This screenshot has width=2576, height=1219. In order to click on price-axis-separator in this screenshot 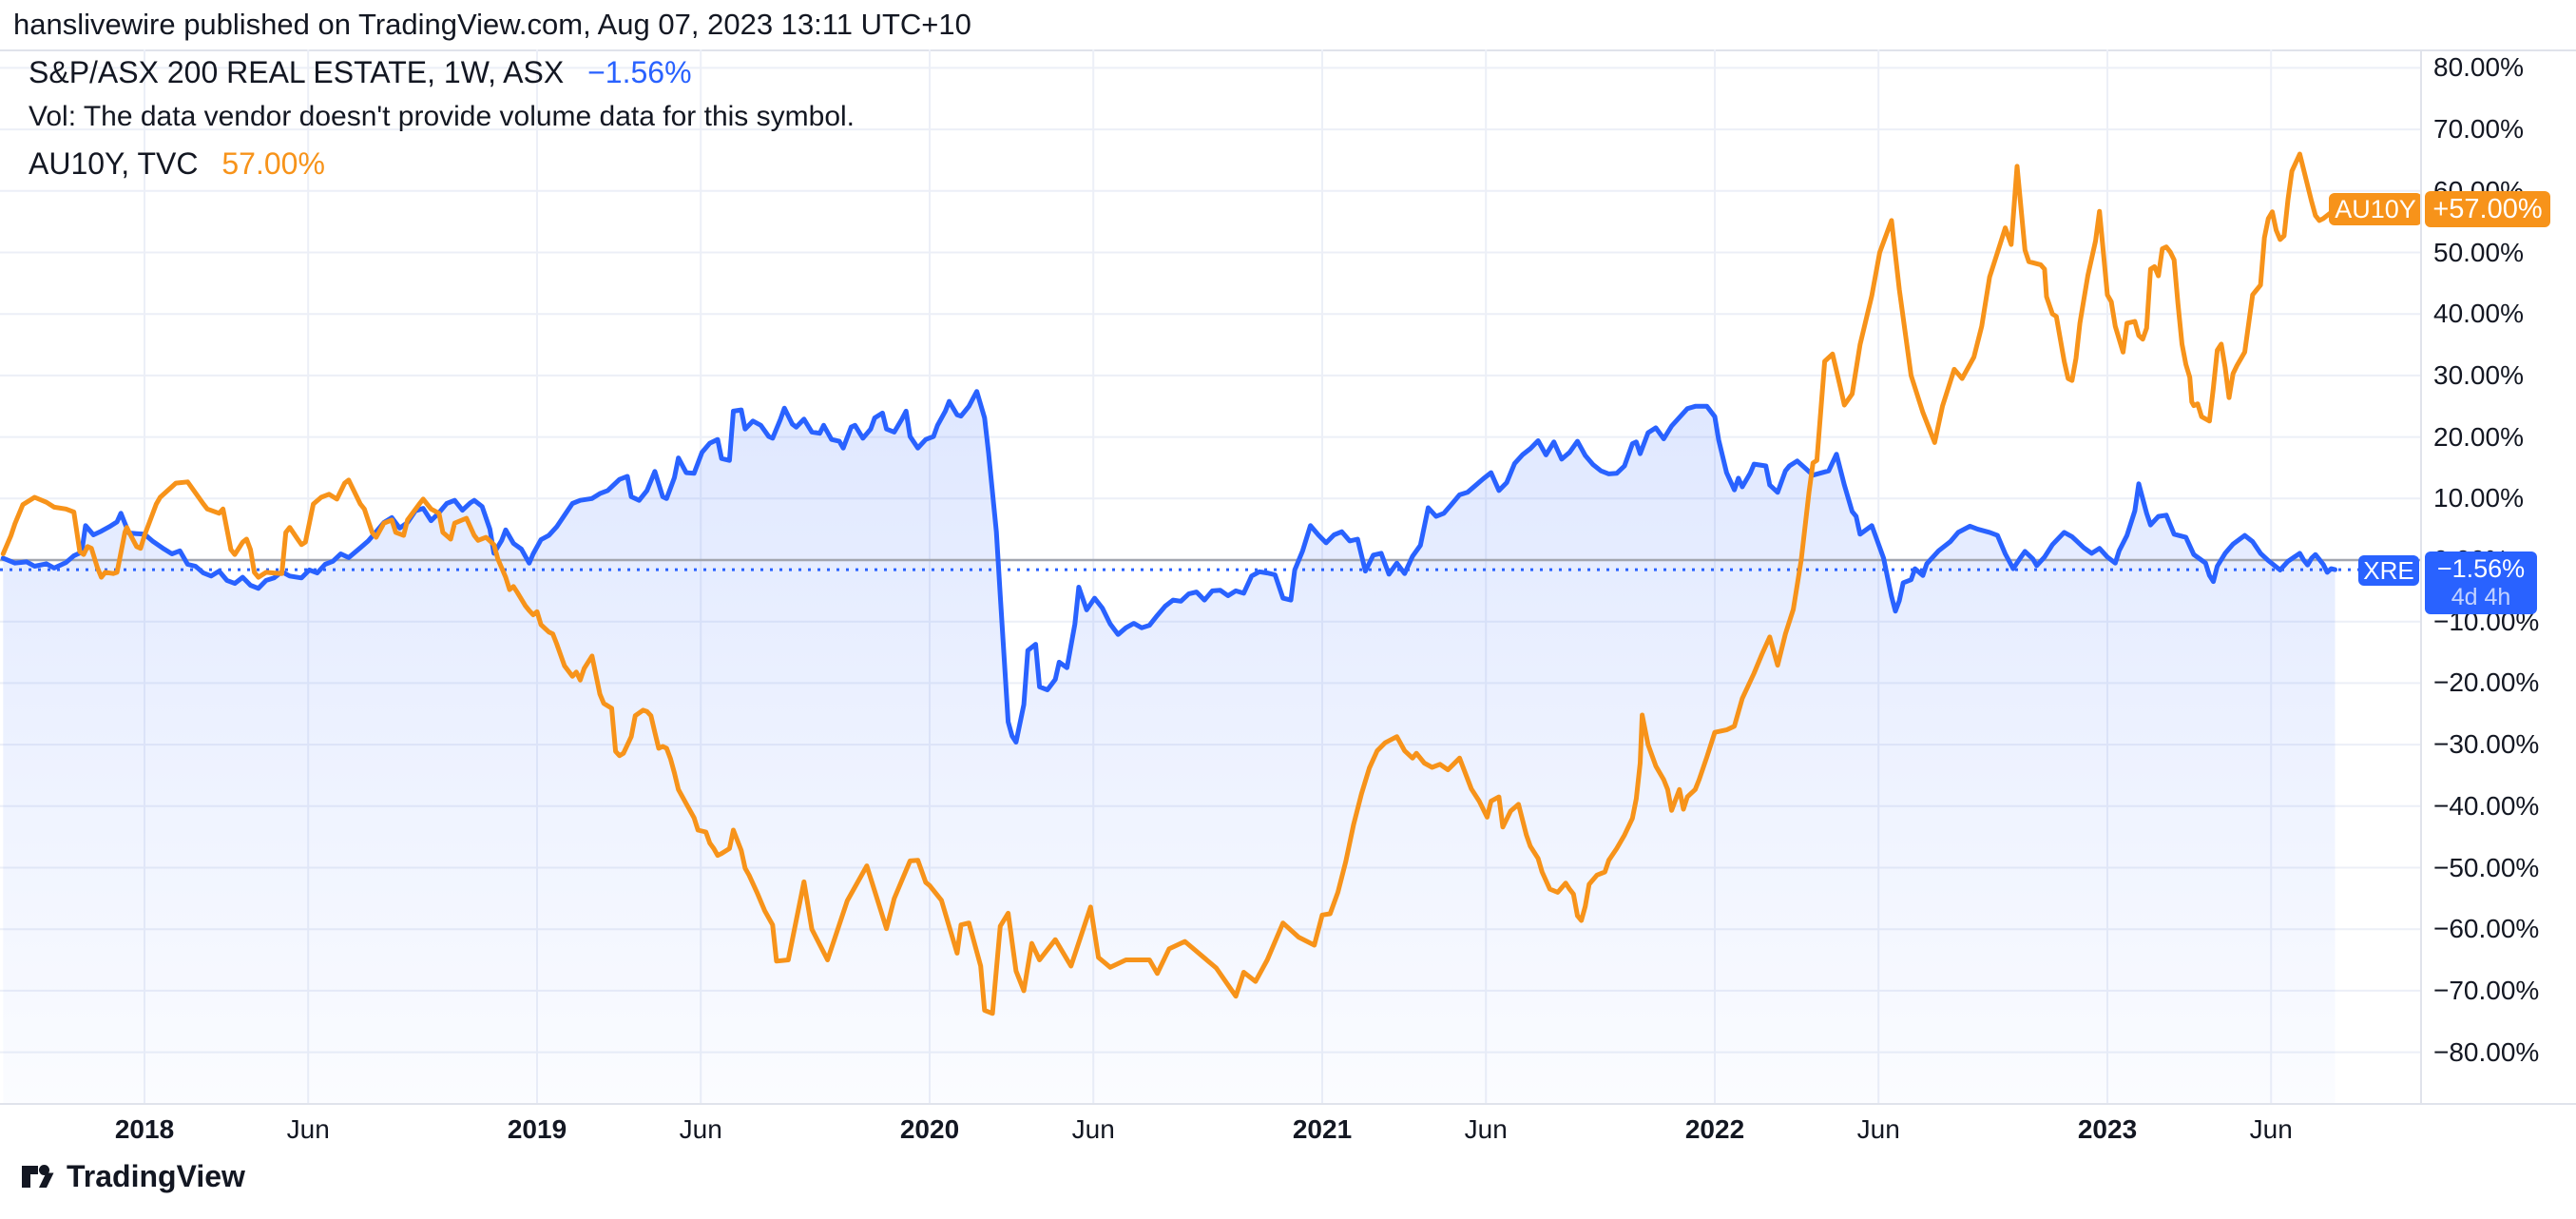, I will do `click(2421, 576)`.